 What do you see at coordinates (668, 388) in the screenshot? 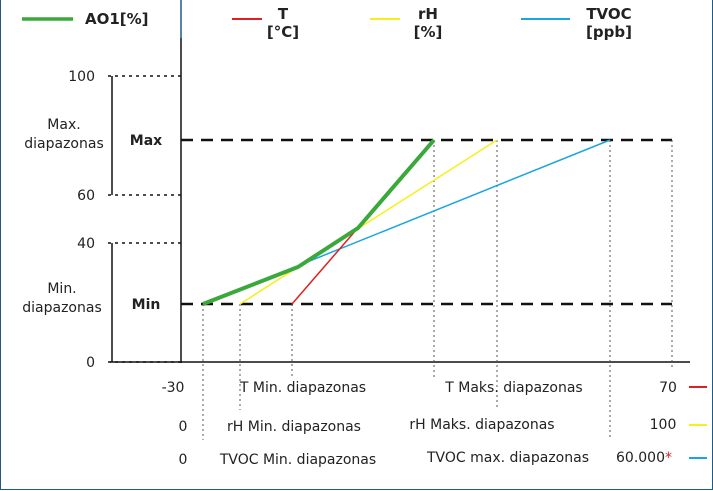
I see `x-t-end: 70` at bounding box center [668, 388].